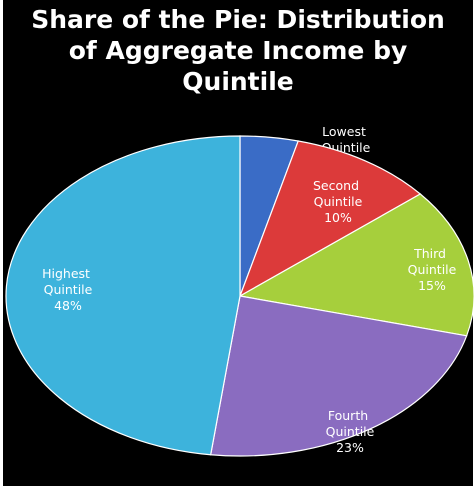 The height and width of the screenshot is (489, 476). What do you see at coordinates (432, 285) in the screenshot?
I see `value-label: 15%` at bounding box center [432, 285].